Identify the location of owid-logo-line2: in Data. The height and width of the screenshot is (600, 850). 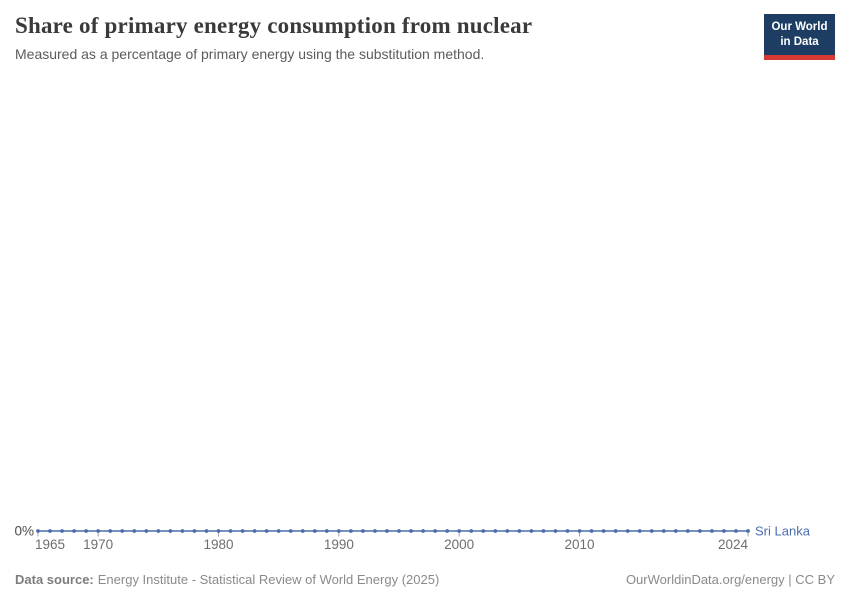
(799, 41).